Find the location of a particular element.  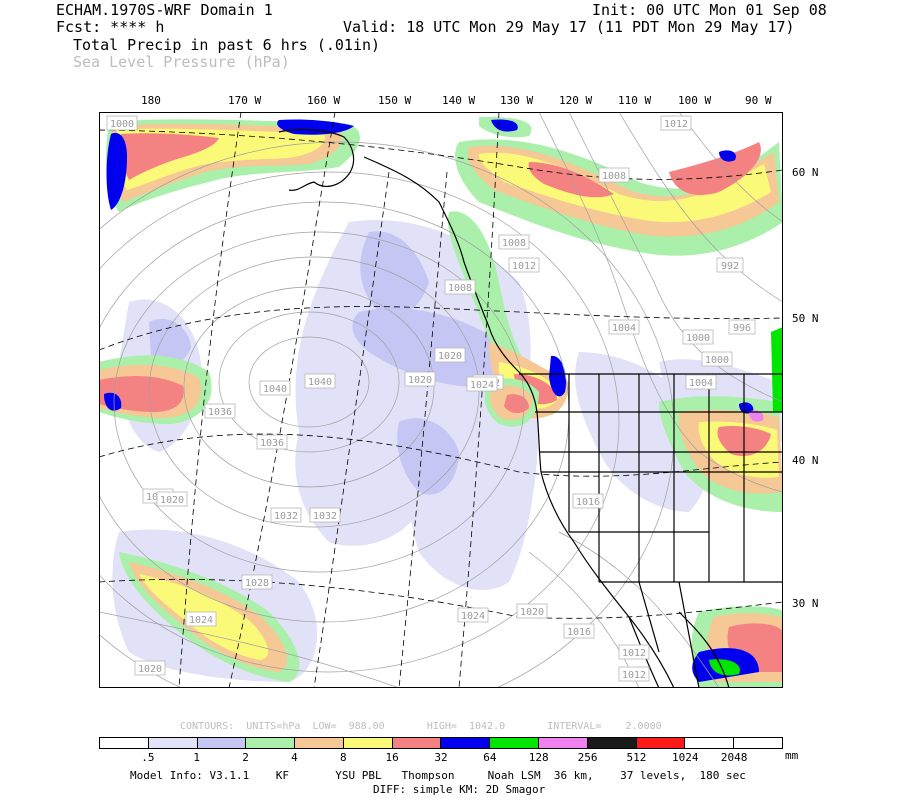

svg-text: 1008 is located at coordinates (514, 243).